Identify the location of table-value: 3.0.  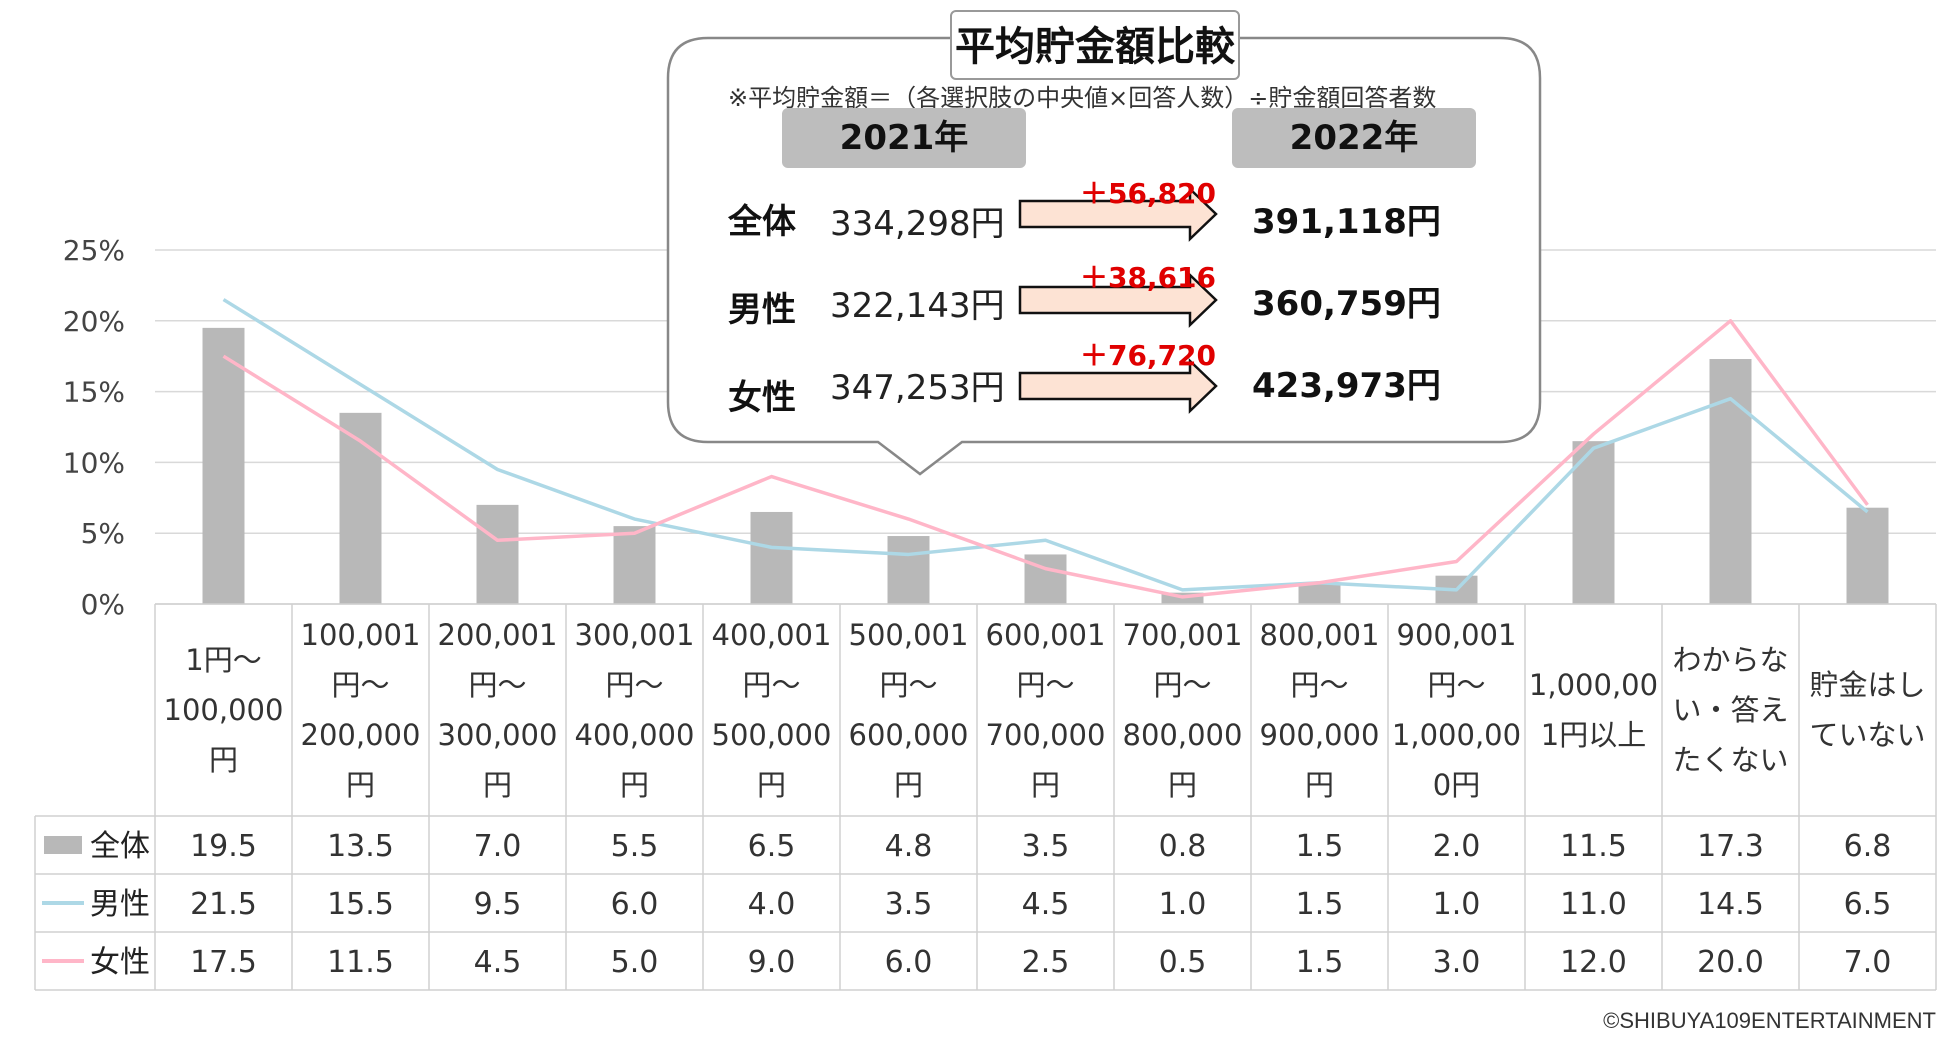
(1457, 962).